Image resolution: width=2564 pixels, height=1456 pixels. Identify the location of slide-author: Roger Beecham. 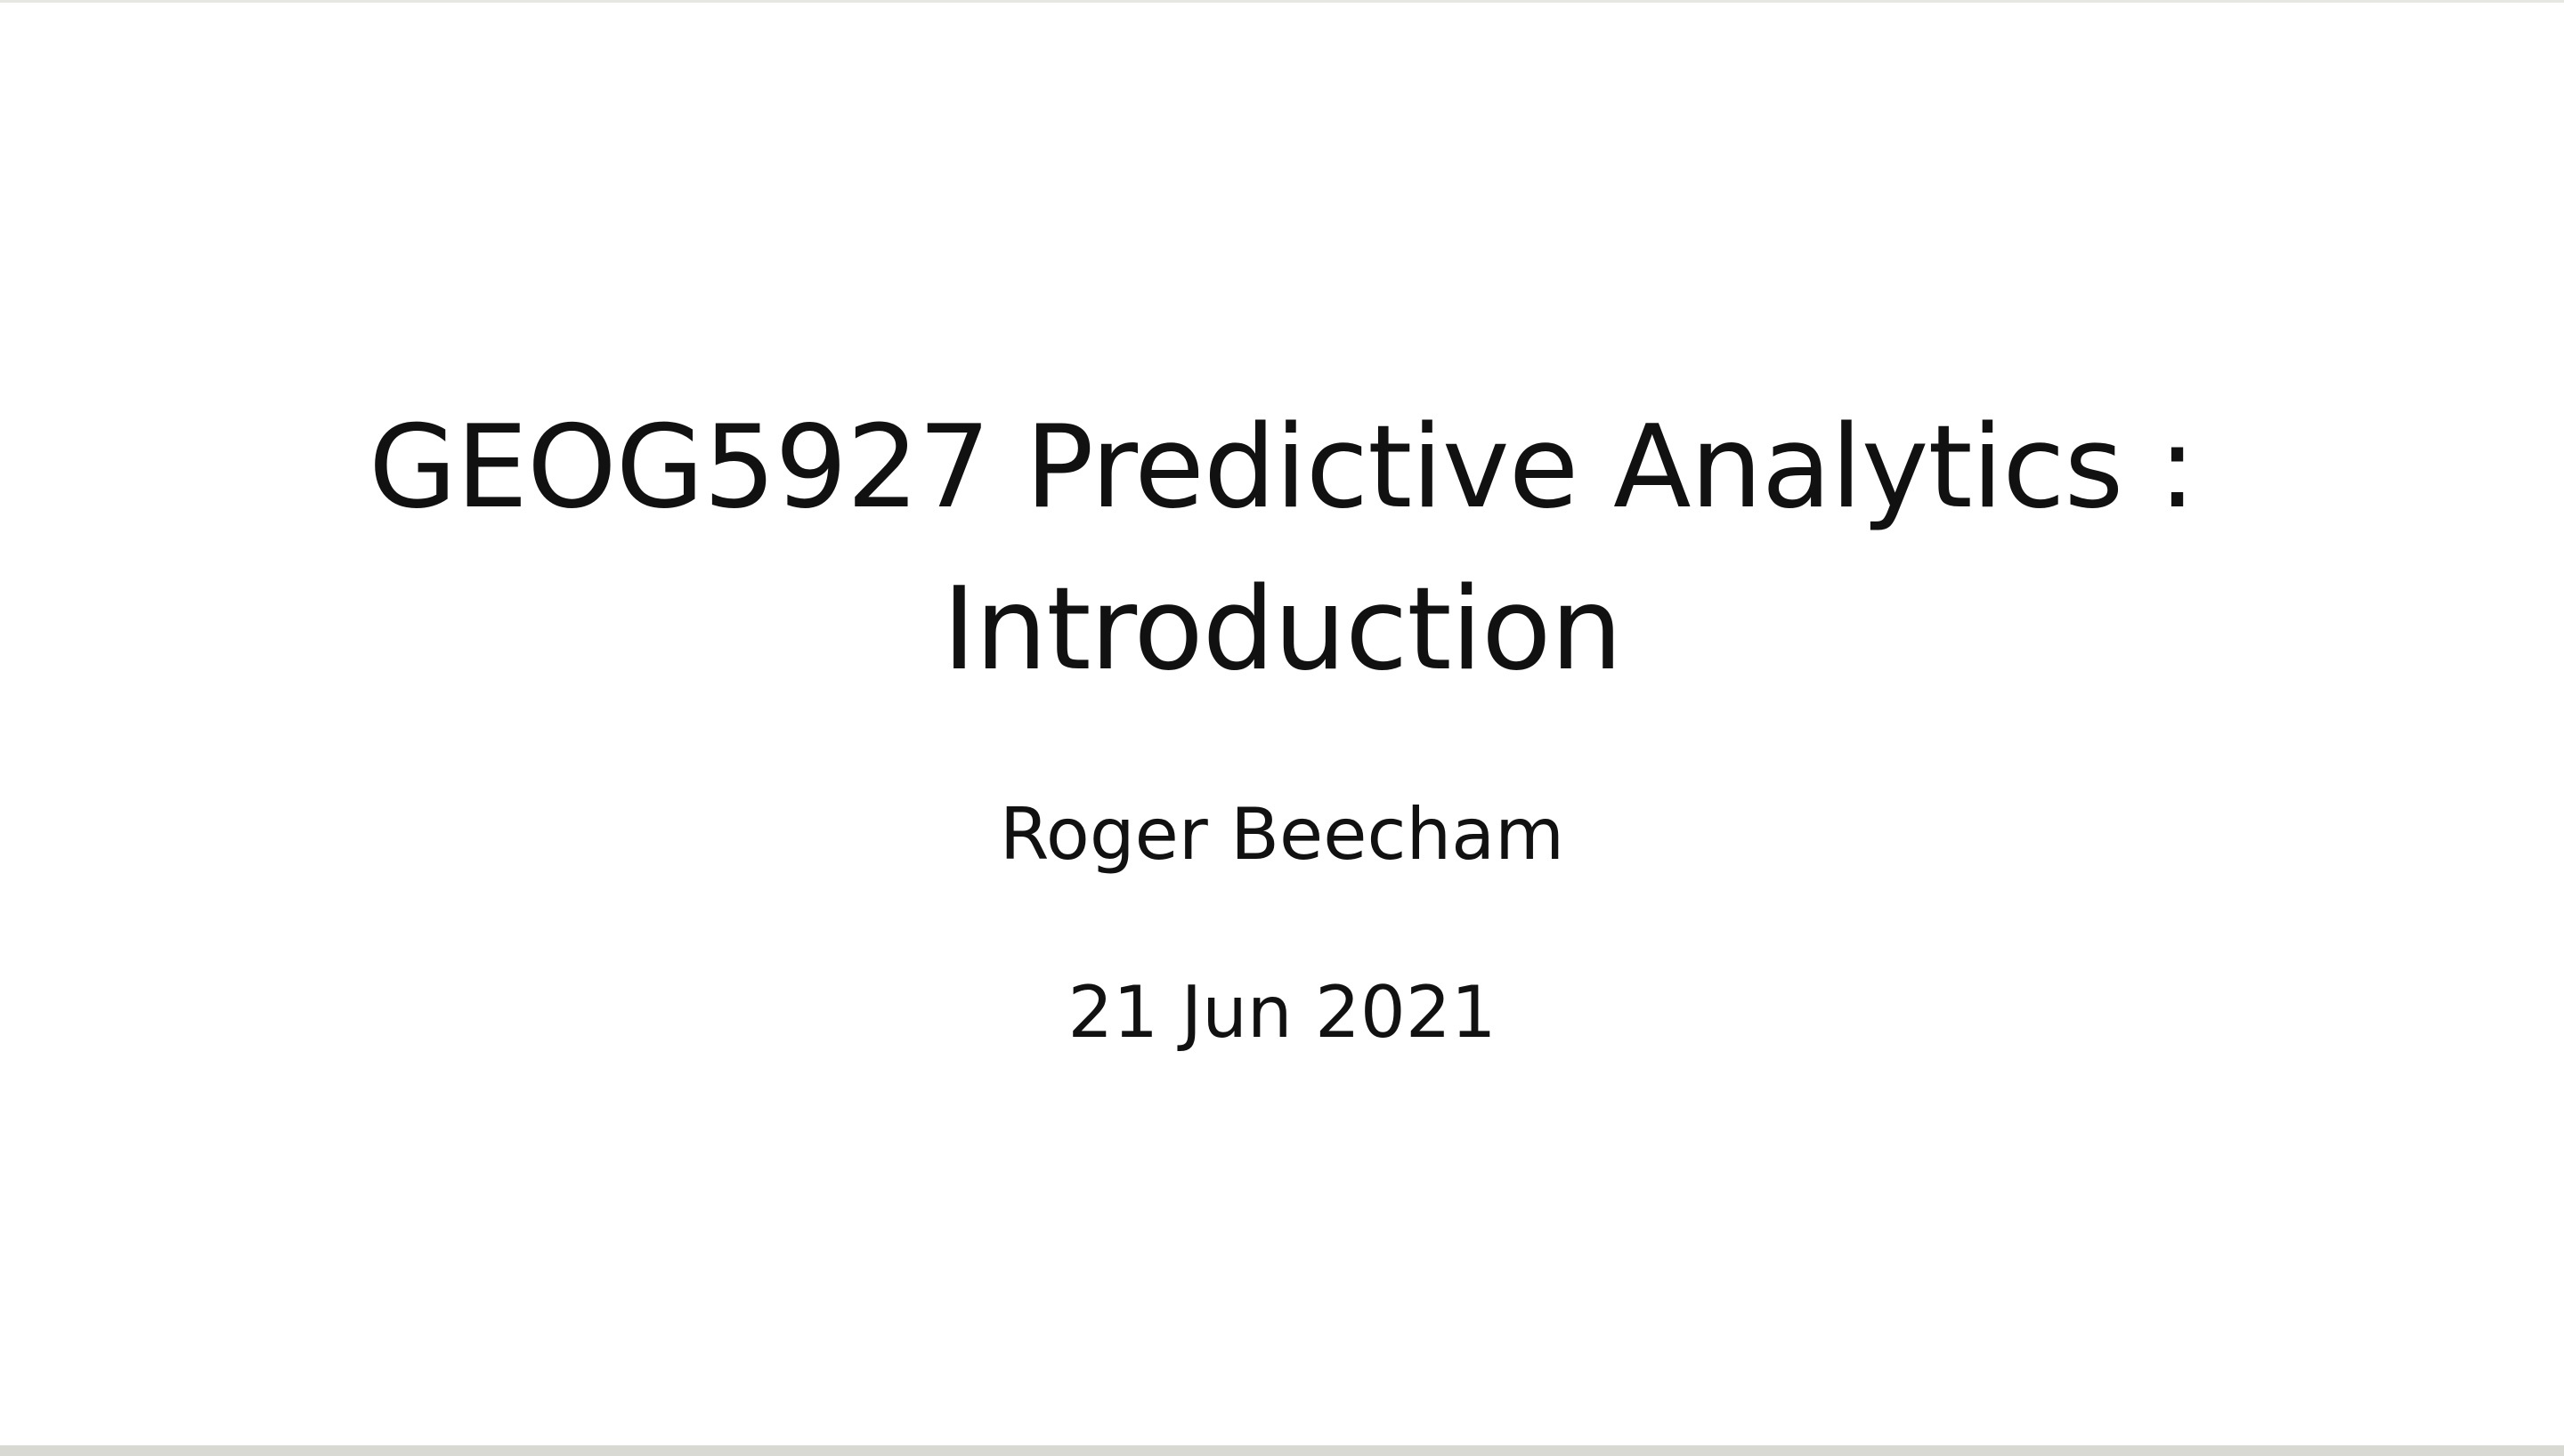
(1282, 834).